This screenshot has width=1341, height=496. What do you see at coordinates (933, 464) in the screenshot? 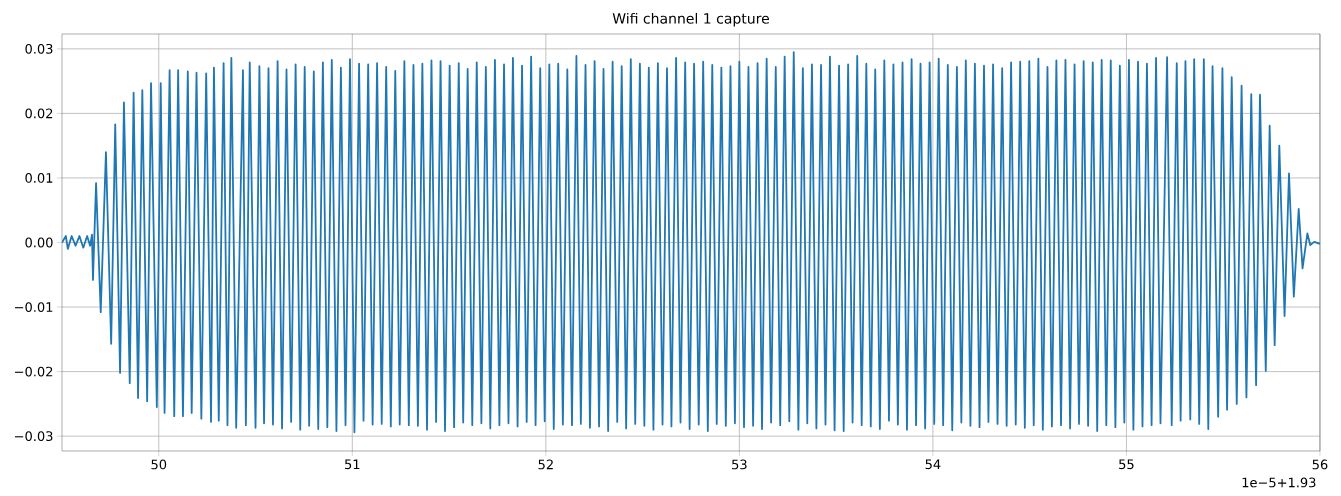
I see `x-tick-label: 54` at bounding box center [933, 464].